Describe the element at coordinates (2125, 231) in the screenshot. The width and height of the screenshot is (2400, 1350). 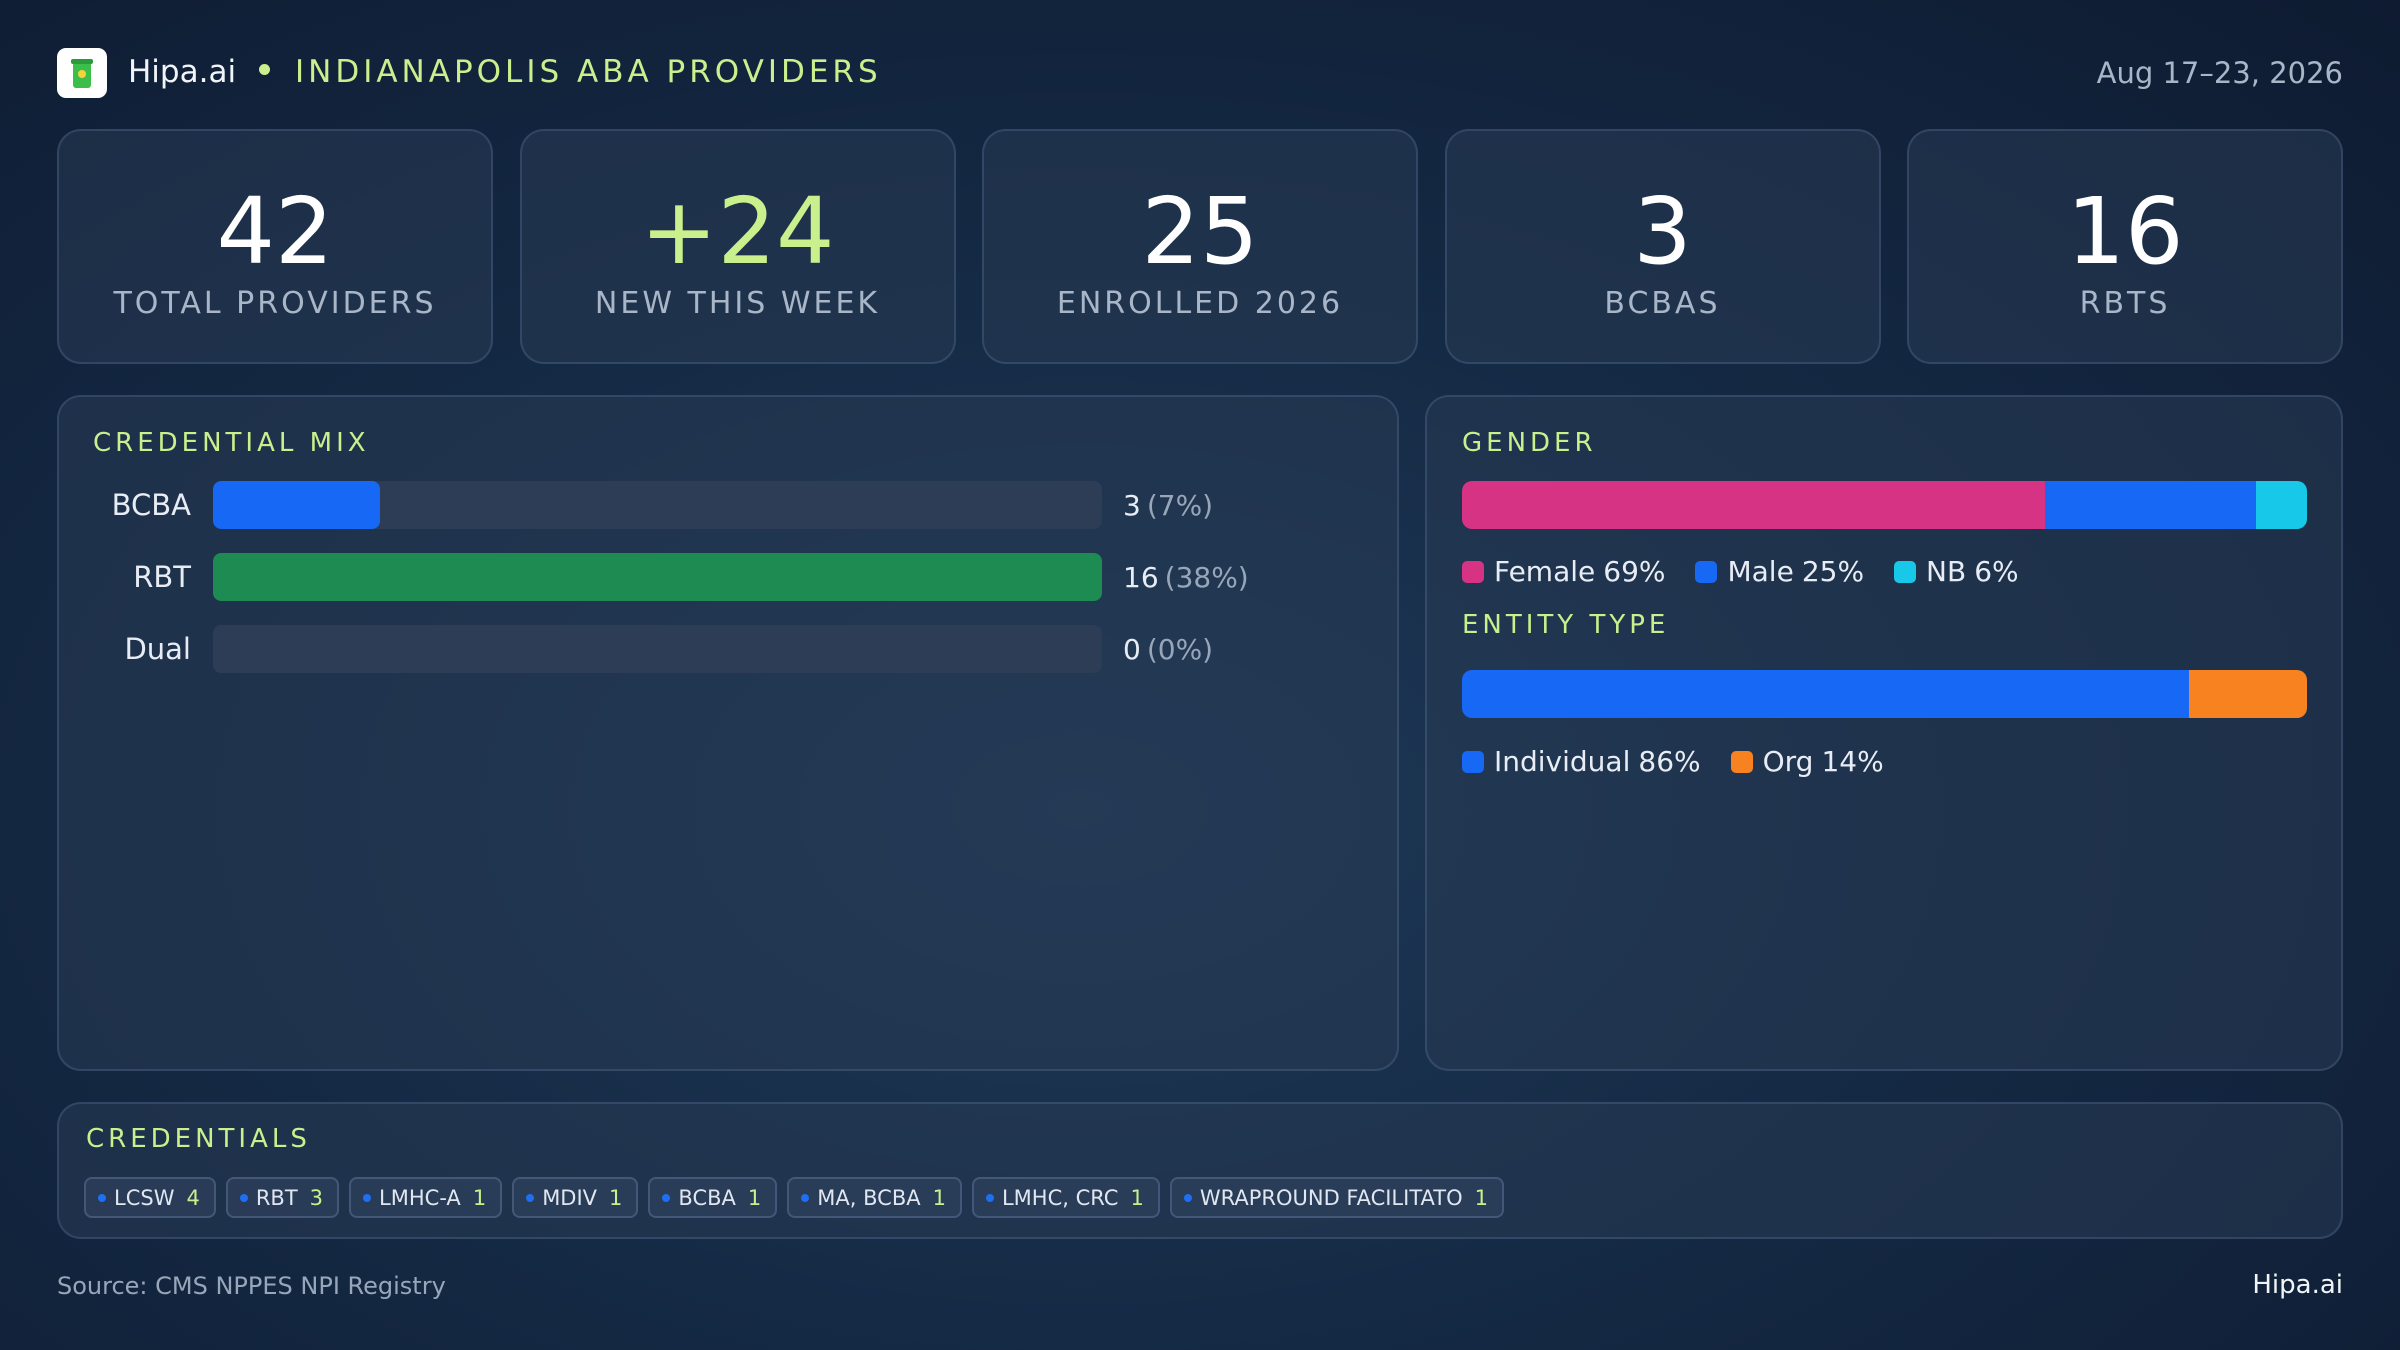
I see `kpi-value: 16` at that location.